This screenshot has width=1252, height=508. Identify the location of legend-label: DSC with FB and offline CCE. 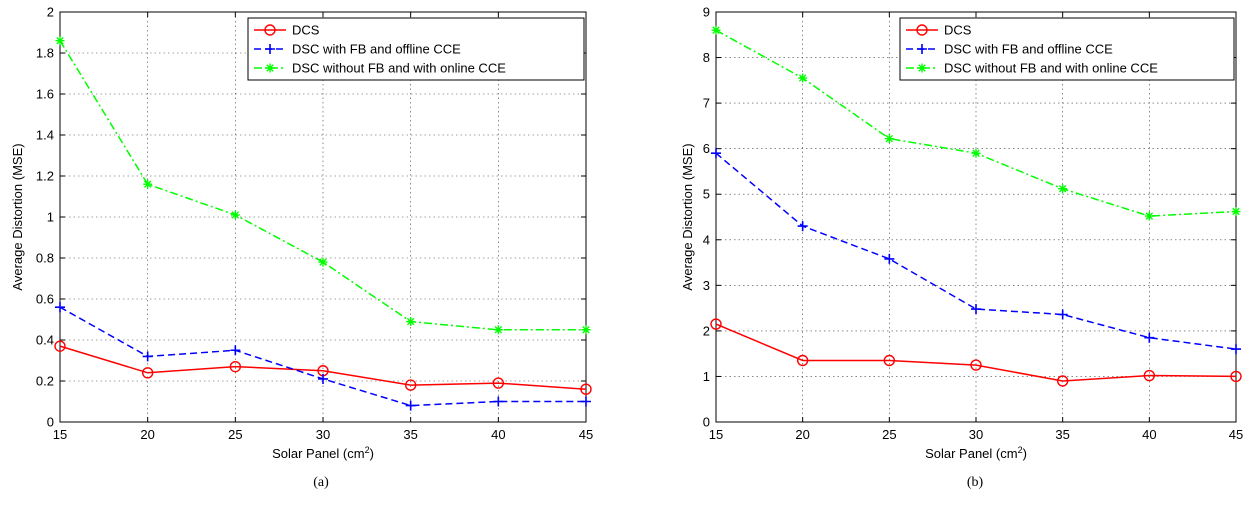
(1028, 49).